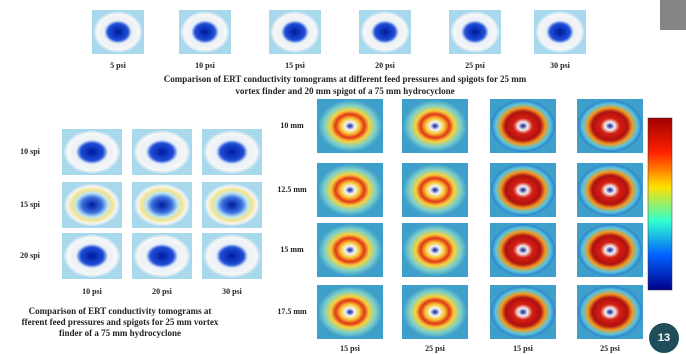 This screenshot has height=354, width=686. Describe the element at coordinates (30, 255) in the screenshot. I see `row-label: 20 spi` at that location.